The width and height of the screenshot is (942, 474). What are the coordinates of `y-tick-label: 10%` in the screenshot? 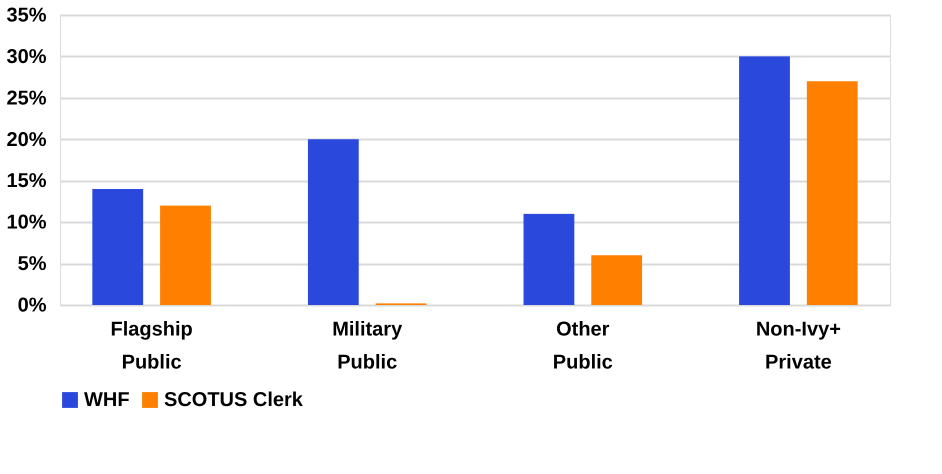 It's located at (26, 223).